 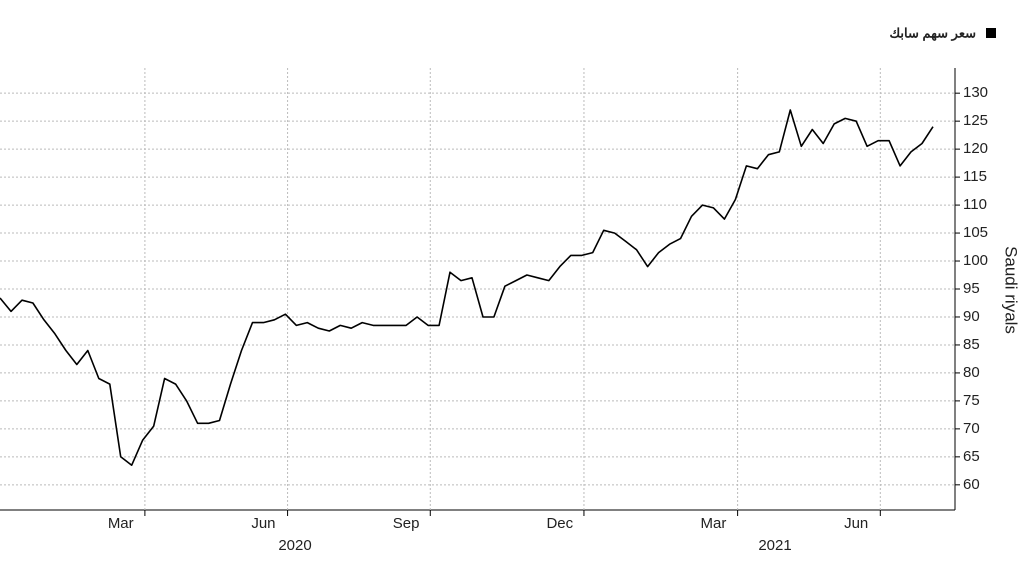 What do you see at coordinates (975, 176) in the screenshot?
I see `y-tick-label: 115` at bounding box center [975, 176].